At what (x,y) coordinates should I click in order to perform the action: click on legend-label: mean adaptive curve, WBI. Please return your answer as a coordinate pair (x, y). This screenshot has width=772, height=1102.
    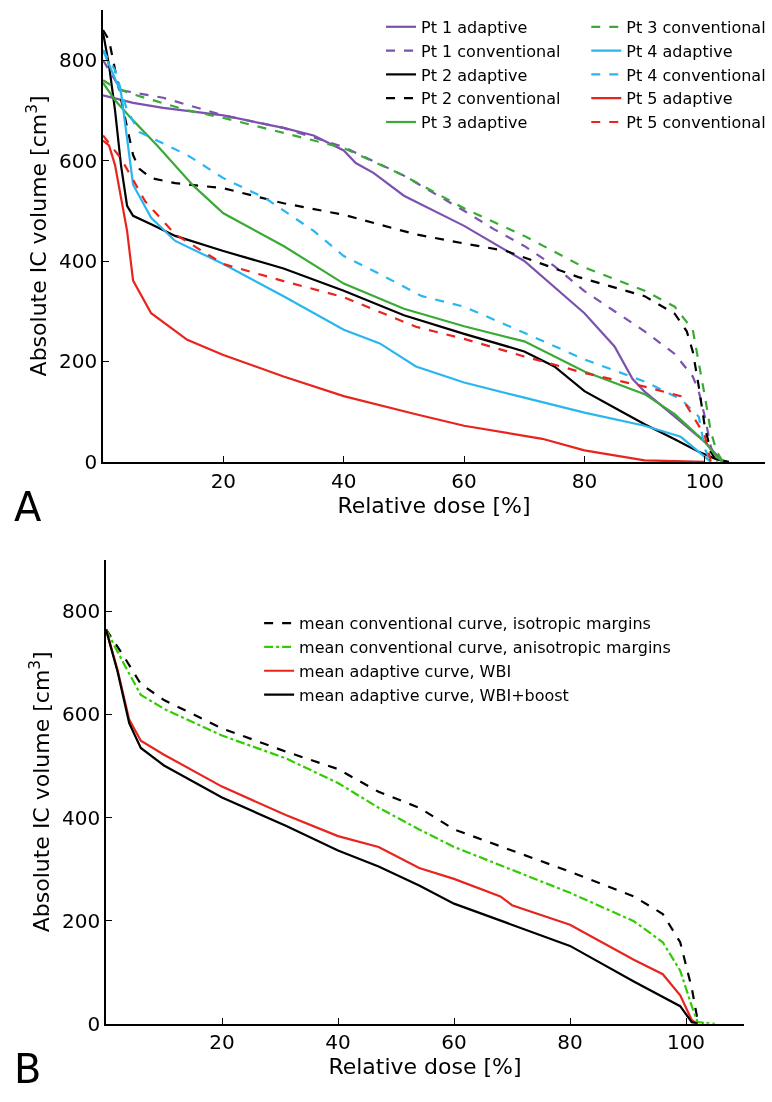
    Looking at the image, I should click on (405, 671).